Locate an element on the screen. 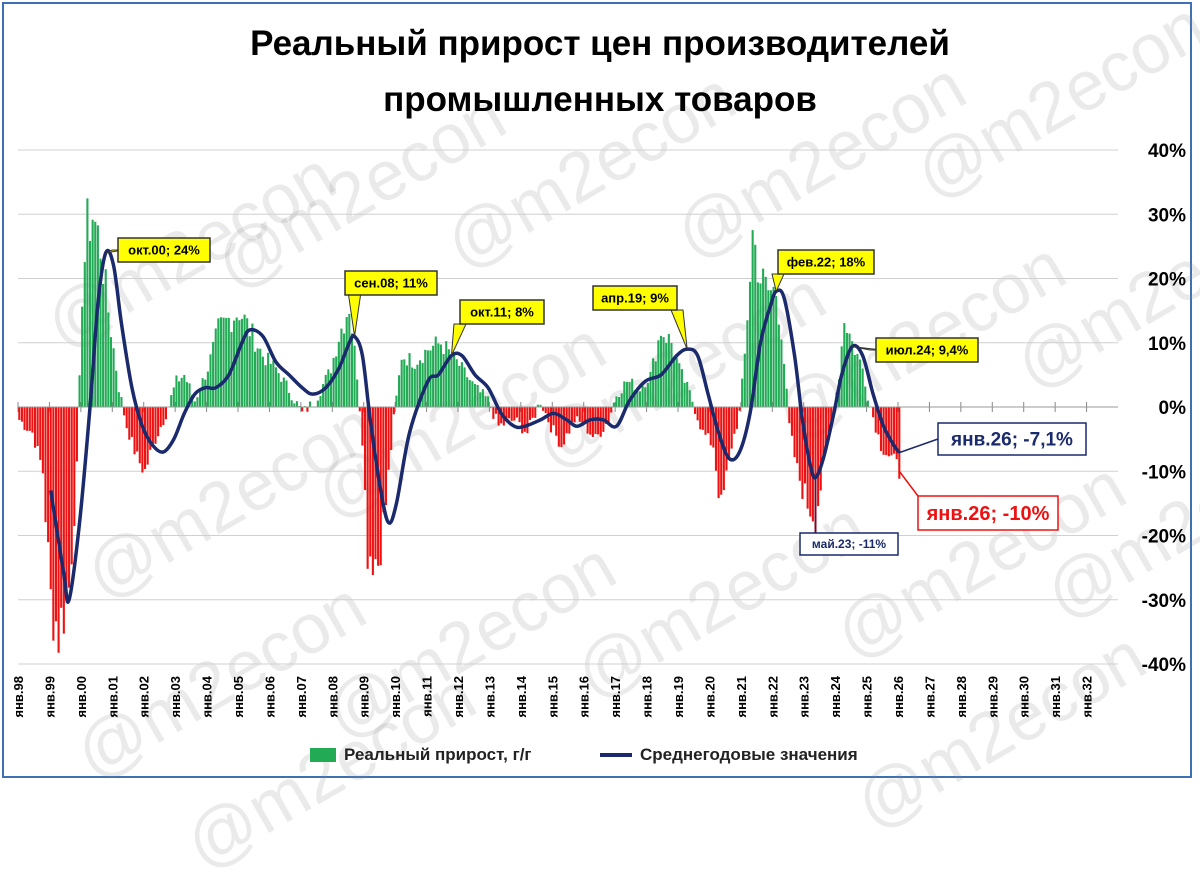  callout-label: окт.11; 8% is located at coordinates (502, 312).